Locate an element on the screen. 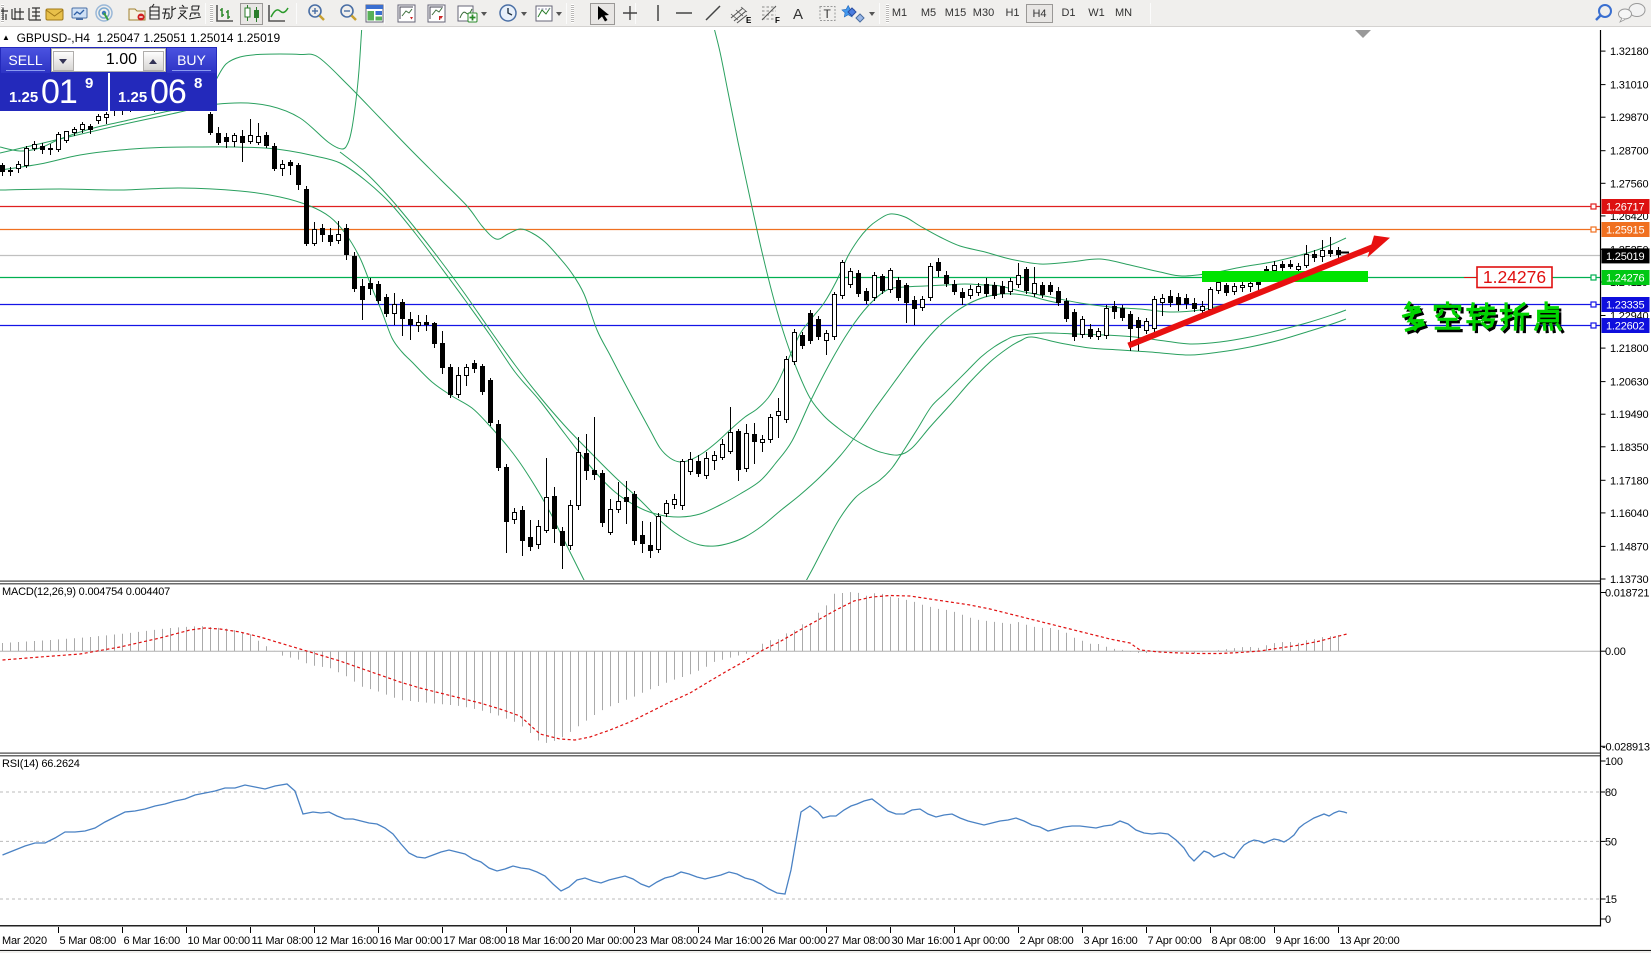 Image resolution: width=1651 pixels, height=958 pixels. svg-text: 13 Apr 20:00 is located at coordinates (1370, 941).